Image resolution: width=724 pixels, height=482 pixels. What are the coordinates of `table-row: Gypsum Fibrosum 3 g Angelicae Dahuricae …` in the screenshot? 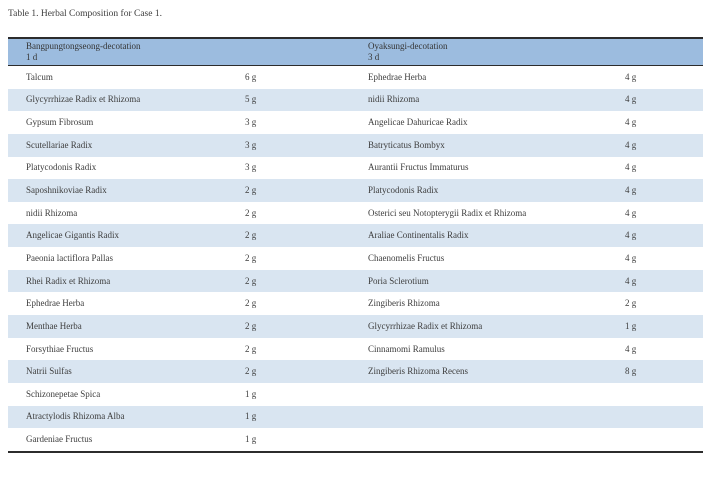 It's located at (355, 122).